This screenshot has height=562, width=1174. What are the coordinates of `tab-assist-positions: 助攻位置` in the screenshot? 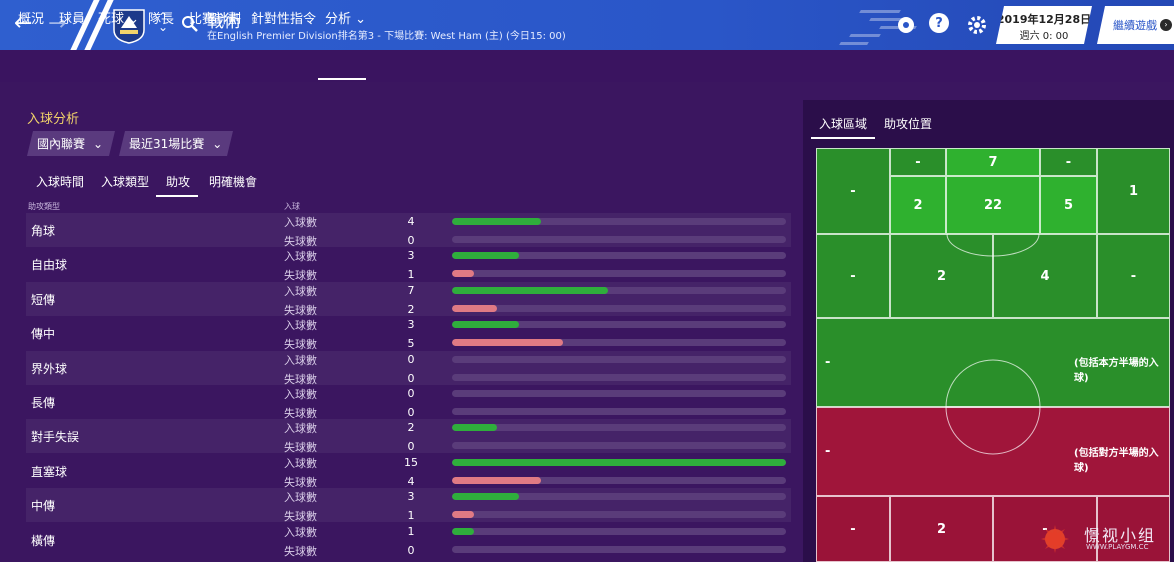 It's located at (908, 124).